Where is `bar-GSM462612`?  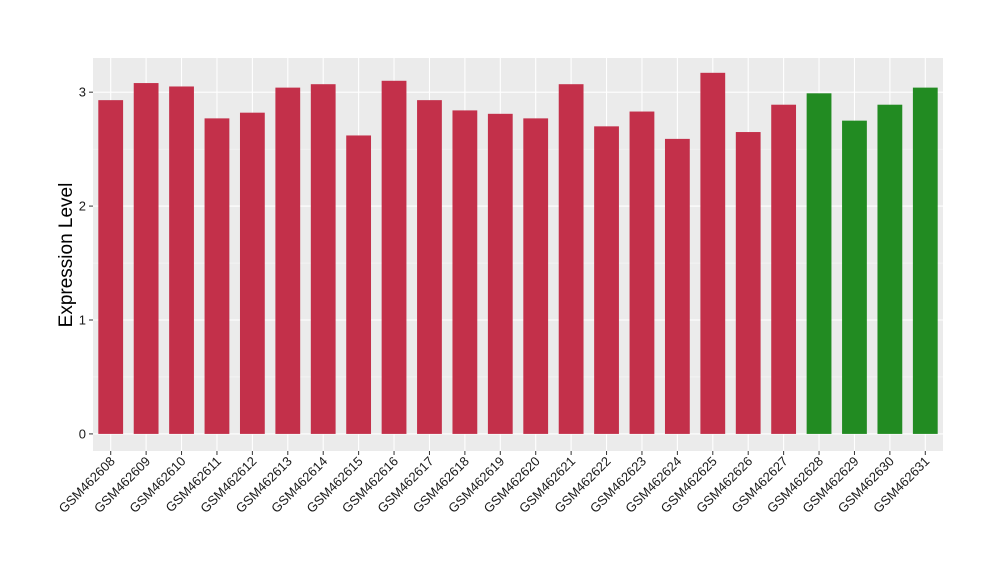 bar-GSM462612 is located at coordinates (252, 273).